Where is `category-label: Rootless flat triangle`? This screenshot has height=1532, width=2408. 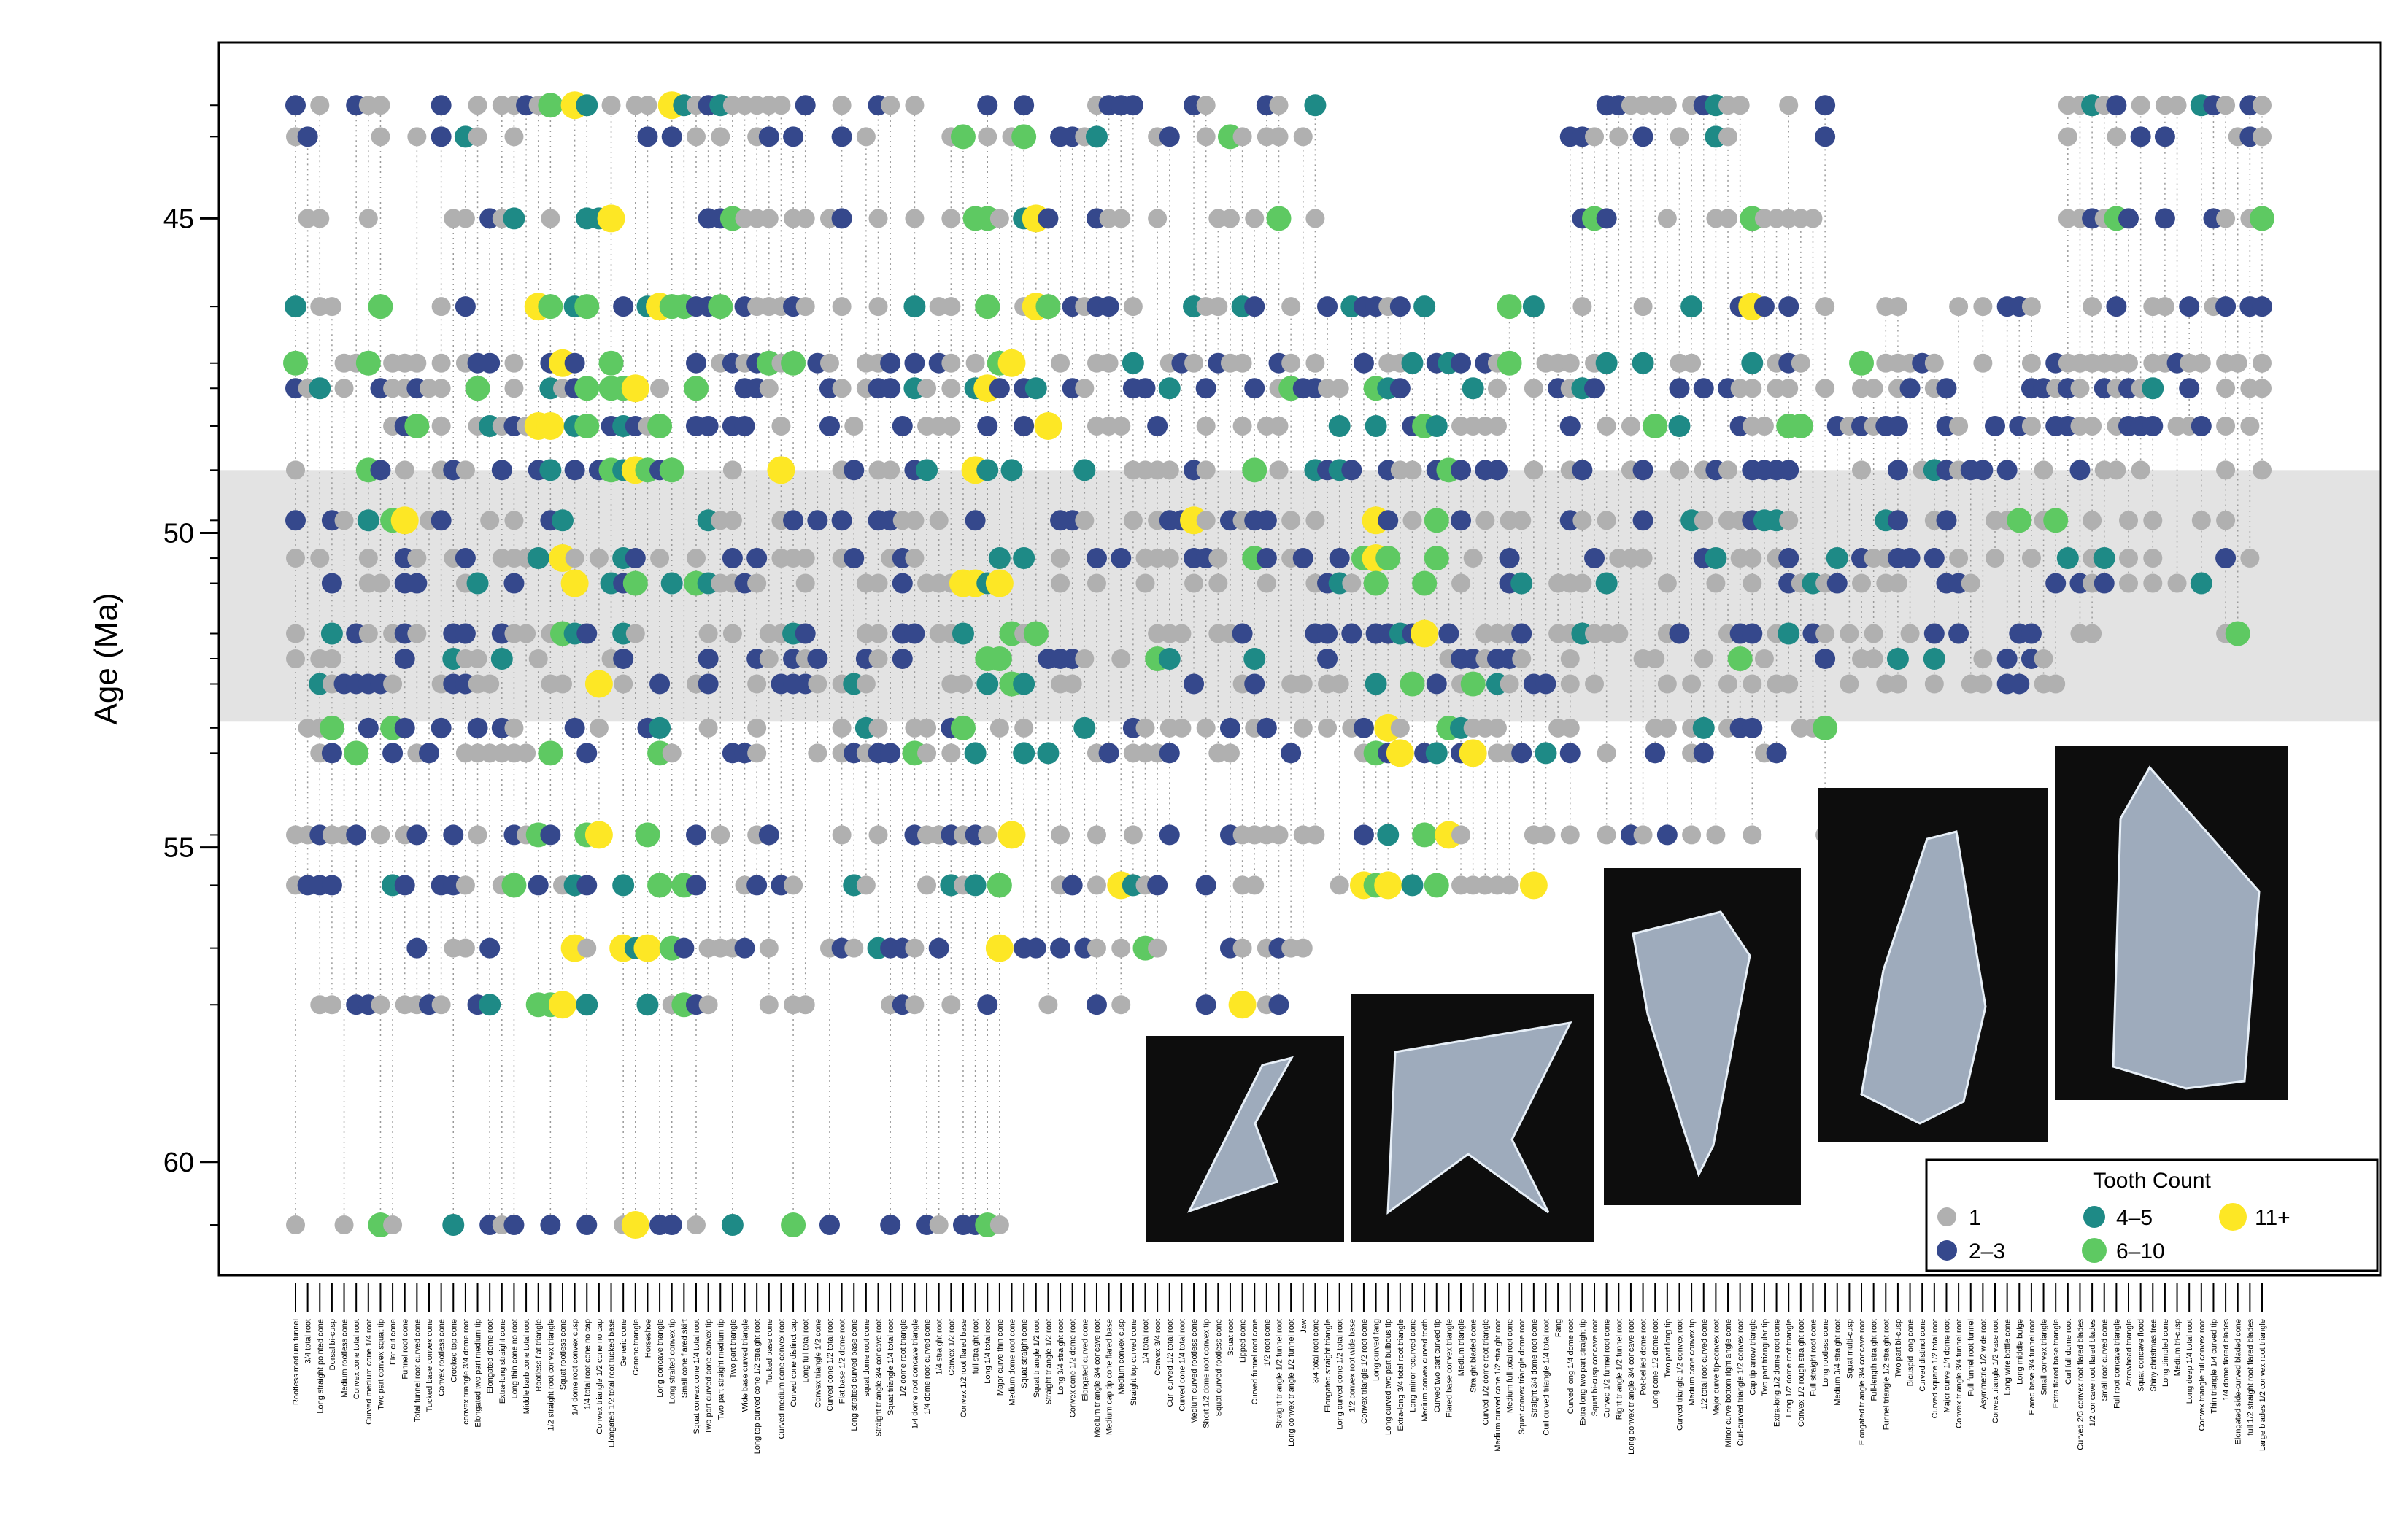 category-label: Rootless flat triangle is located at coordinates (539, 1356).